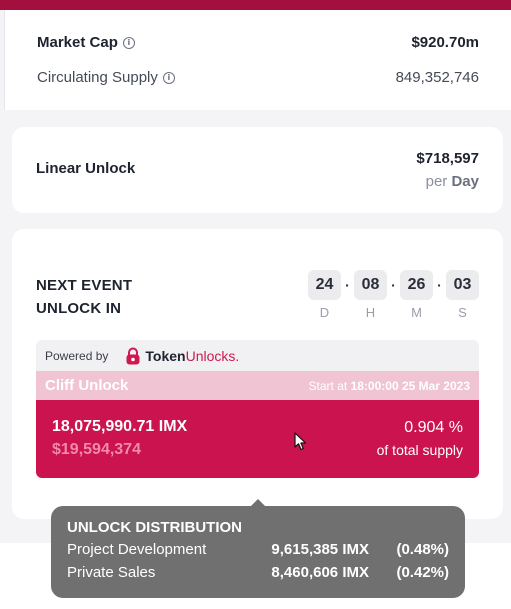  I want to click on cliff-unlock-supply-label: of total supply, so click(419, 450).